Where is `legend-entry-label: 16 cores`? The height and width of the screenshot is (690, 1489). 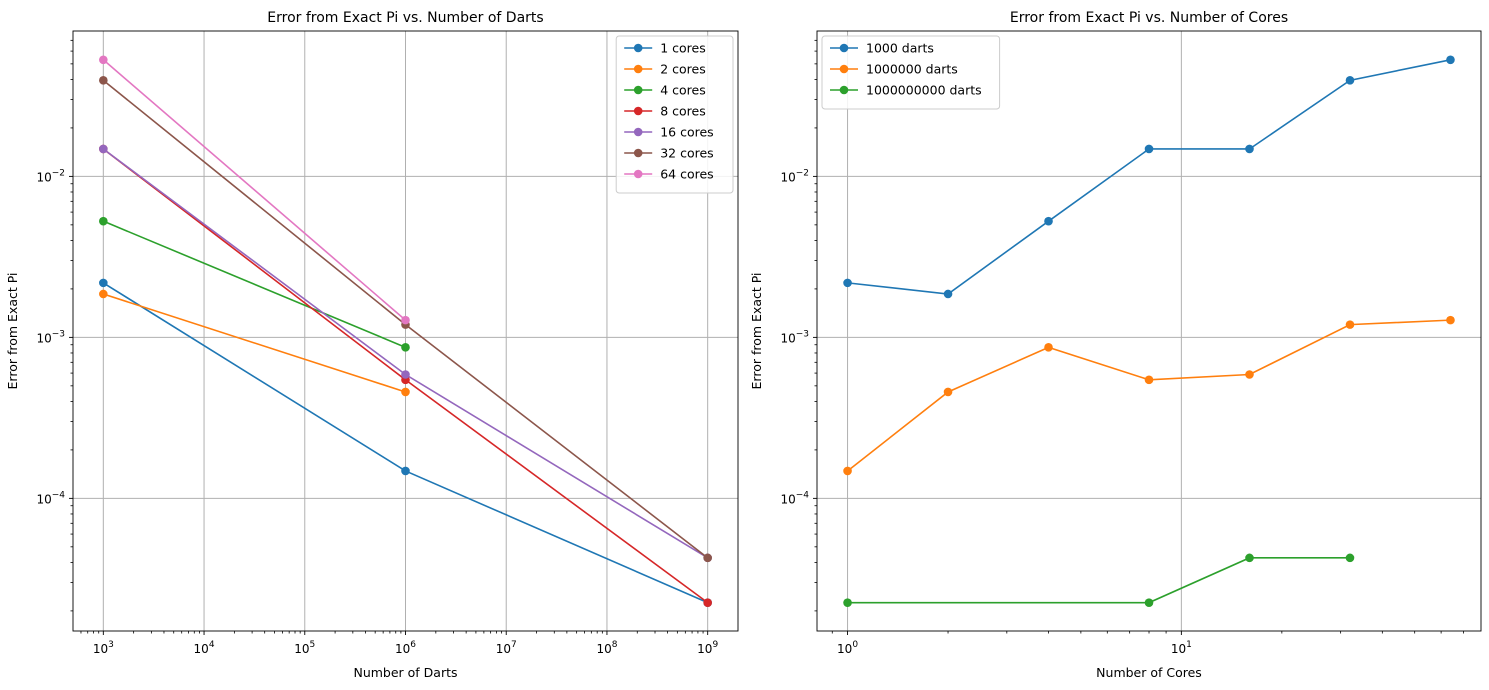
legend-entry-label: 16 cores is located at coordinates (686, 132).